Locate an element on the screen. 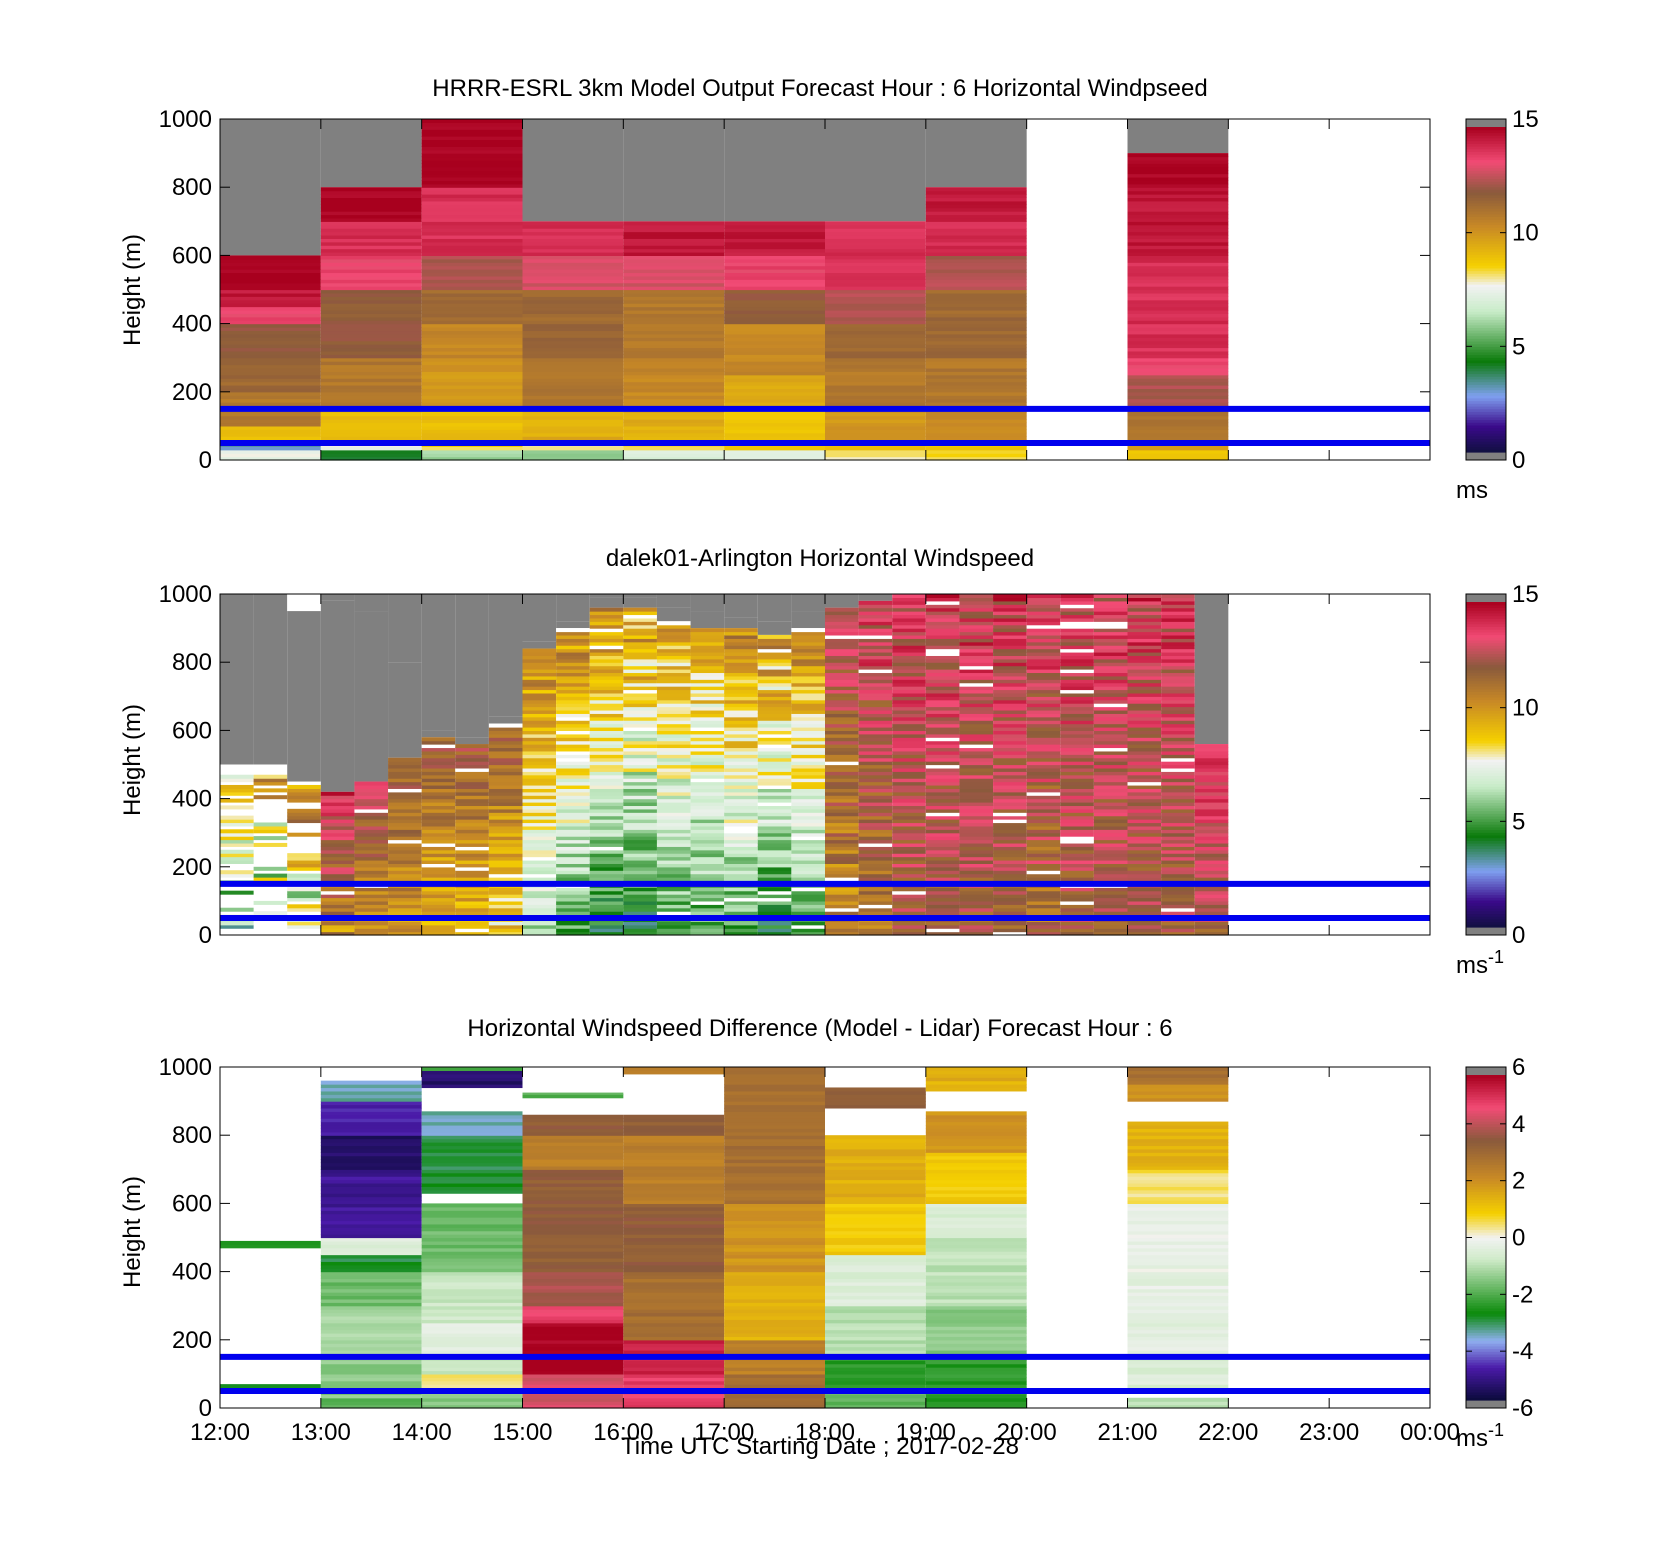 Image resolution: width=1680 pixels, height=1561 pixels. x-axis-label: Time UTC Starting Date ; 2017-02-28 is located at coordinates (820, 1446).